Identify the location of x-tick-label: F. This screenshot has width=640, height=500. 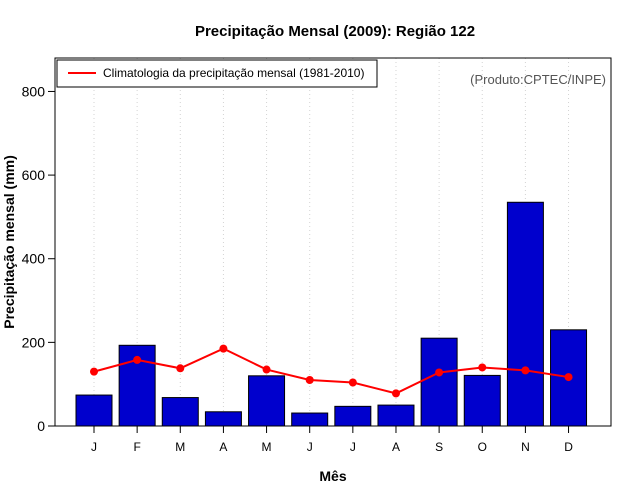
(136, 447).